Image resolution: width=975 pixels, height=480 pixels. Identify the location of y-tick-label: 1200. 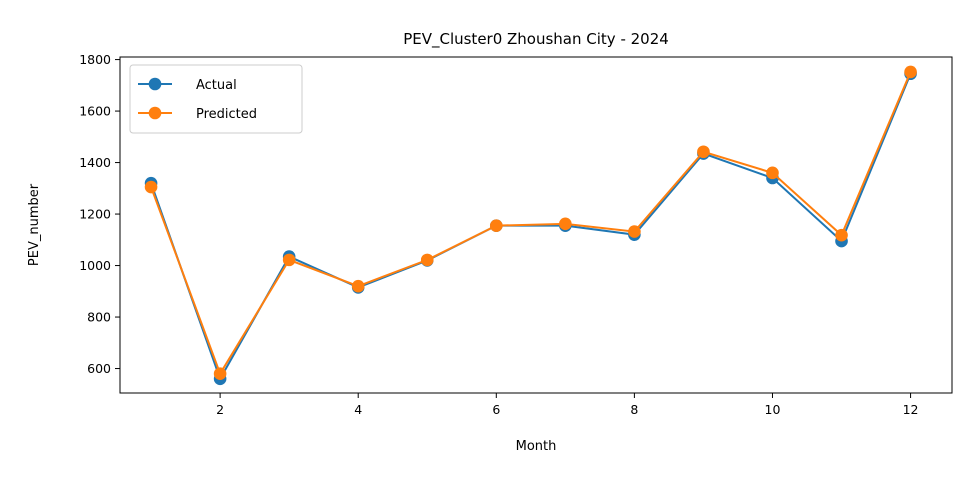
(95, 214).